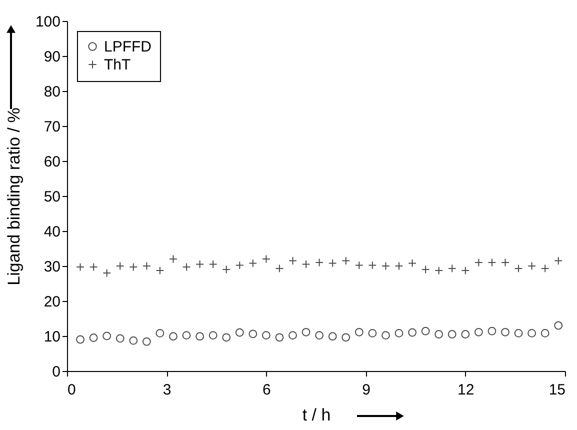  I want to click on x-tick-label: 9, so click(366, 390).